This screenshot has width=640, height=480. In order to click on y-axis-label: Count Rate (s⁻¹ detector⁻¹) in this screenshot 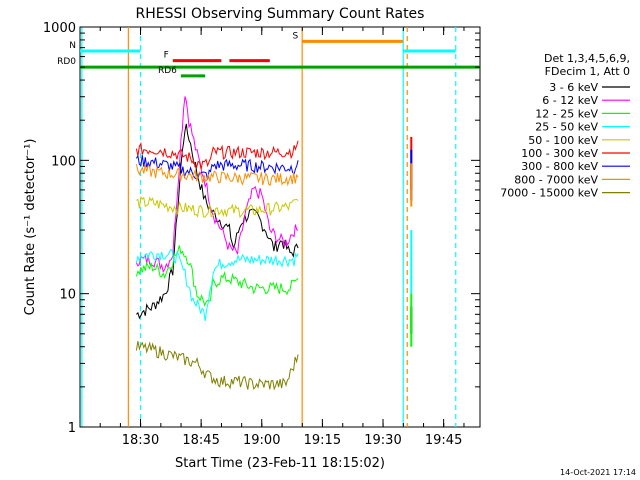, I will do `click(30, 227)`.